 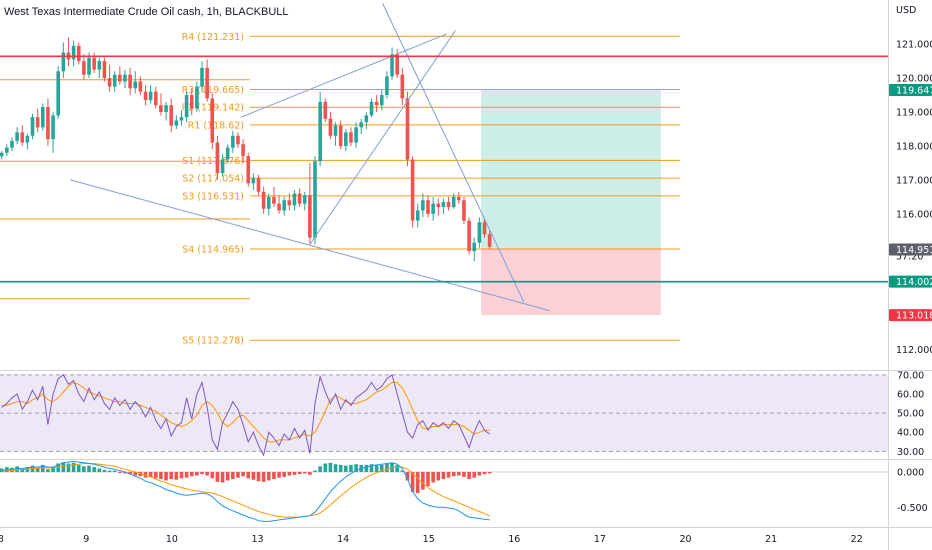 What do you see at coordinates (914, 350) in the screenshot?
I see `price-tick-label: 112.000` at bounding box center [914, 350].